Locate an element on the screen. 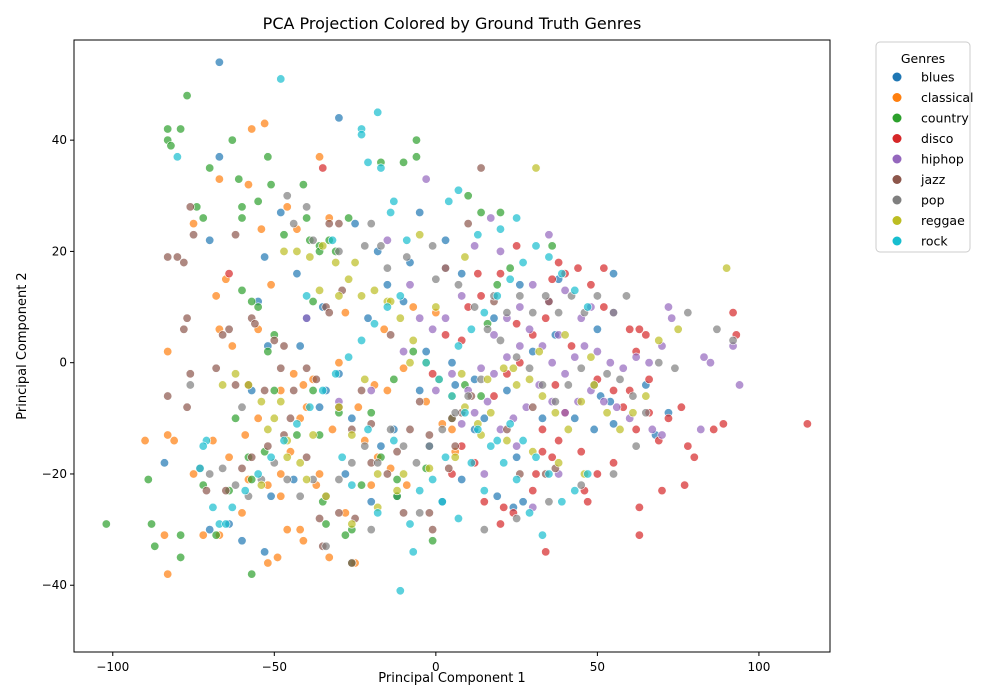 This screenshot has width=1000, height=700. x-tick-label: 100 is located at coordinates (758, 667).